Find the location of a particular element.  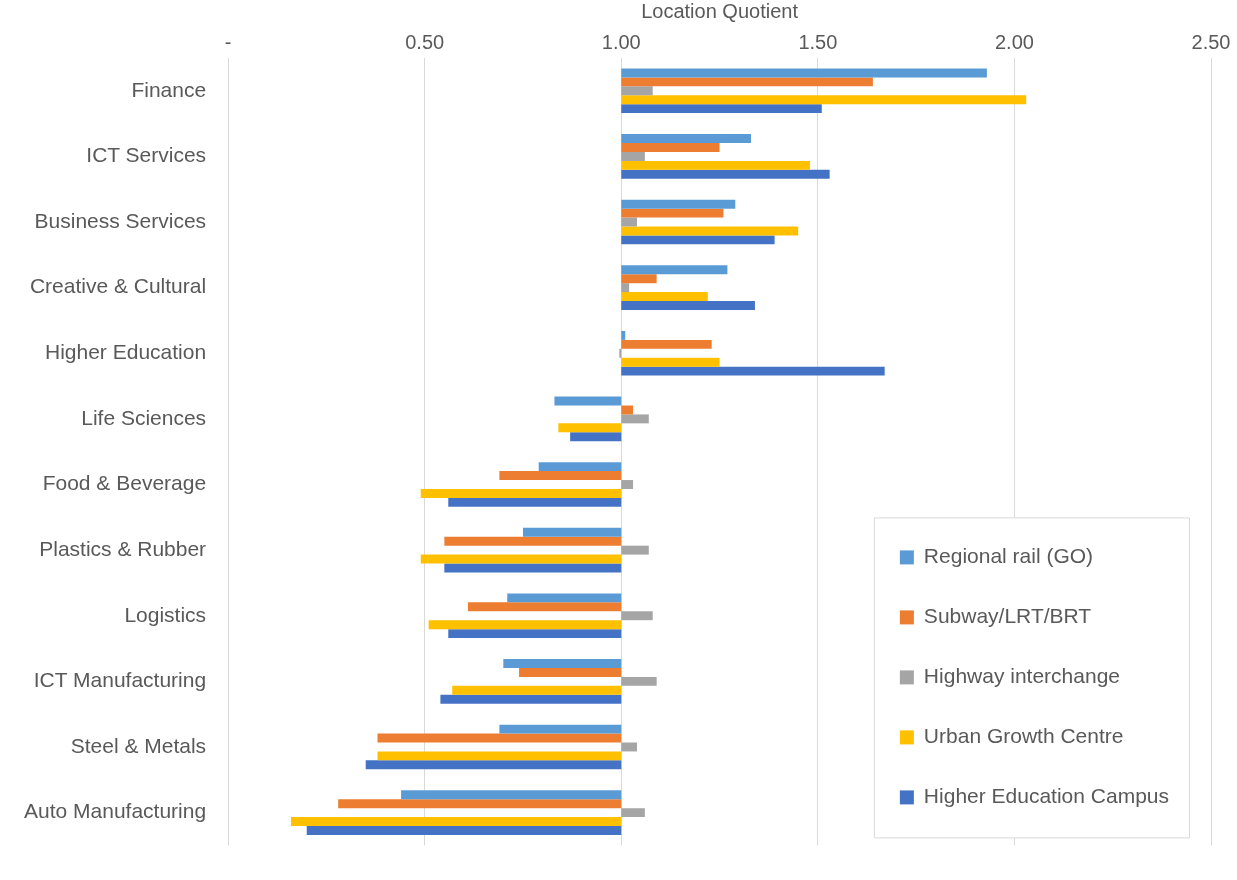

legend-label: Urban Growth Centre is located at coordinates (1023, 736).